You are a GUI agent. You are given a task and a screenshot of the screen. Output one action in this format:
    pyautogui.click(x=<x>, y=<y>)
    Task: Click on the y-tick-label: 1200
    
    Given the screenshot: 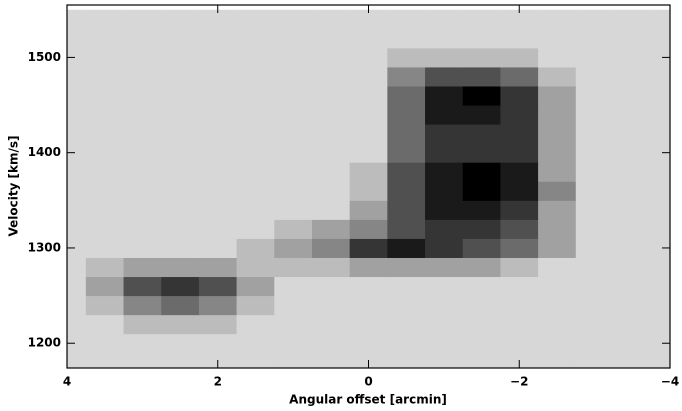 What is the action you would take?
    pyautogui.click(x=44, y=343)
    